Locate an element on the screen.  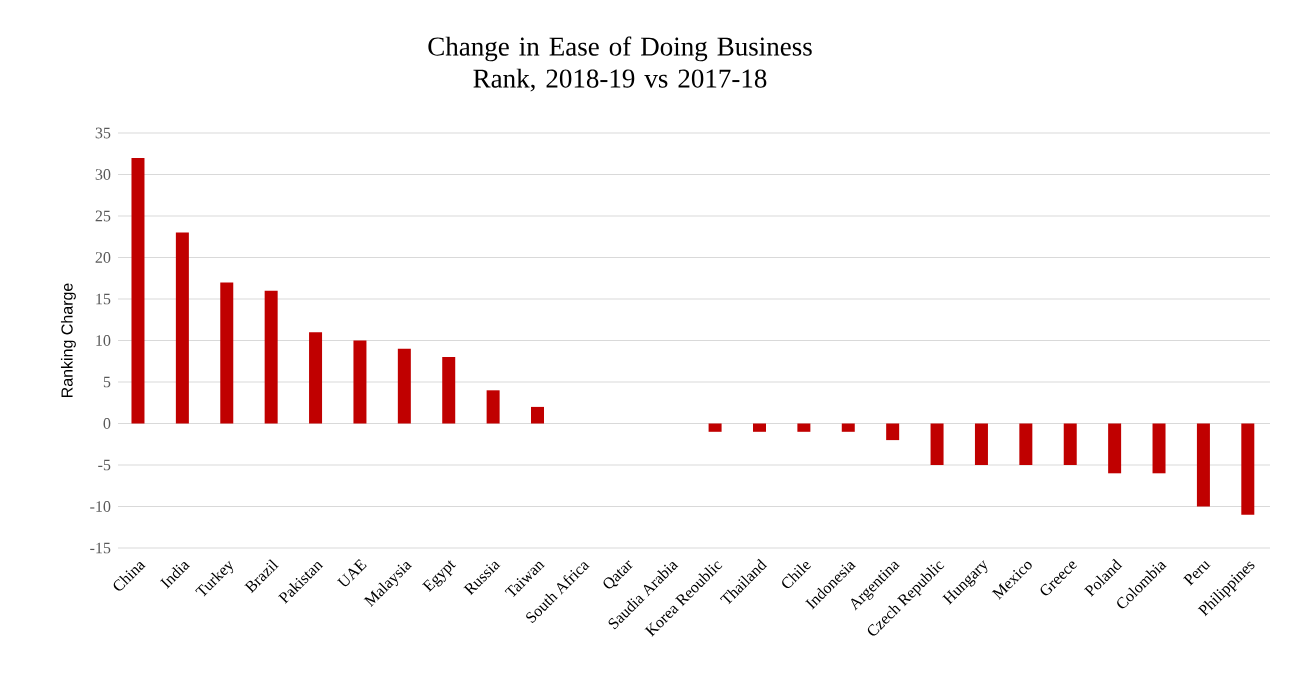
y-tick-label: -10 is located at coordinates (100, 506).